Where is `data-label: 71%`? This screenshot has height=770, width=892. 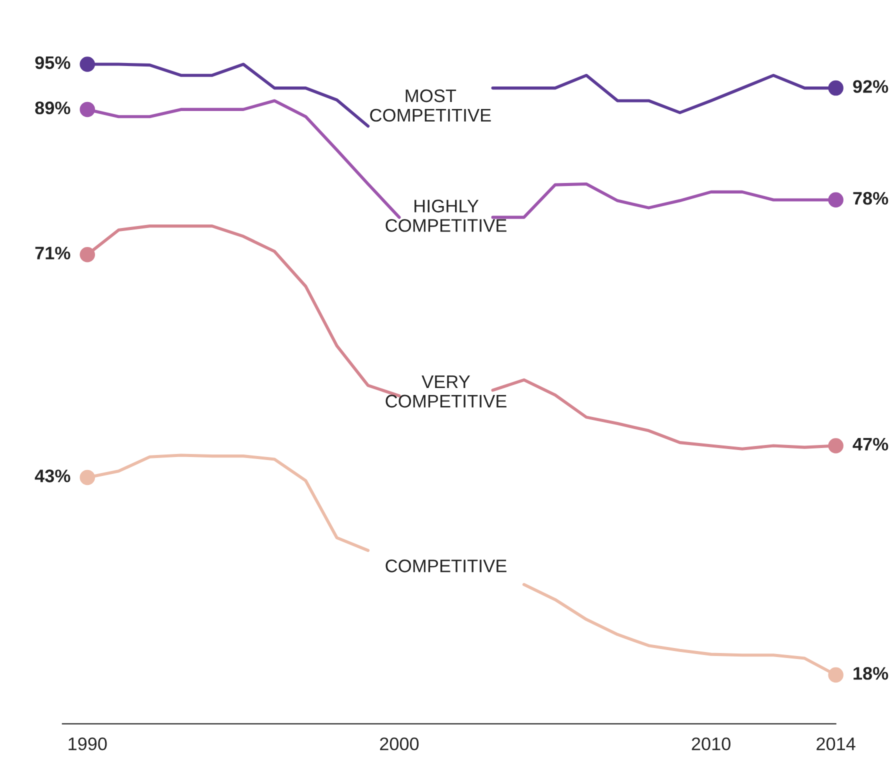 data-label: 71% is located at coordinates (52, 253).